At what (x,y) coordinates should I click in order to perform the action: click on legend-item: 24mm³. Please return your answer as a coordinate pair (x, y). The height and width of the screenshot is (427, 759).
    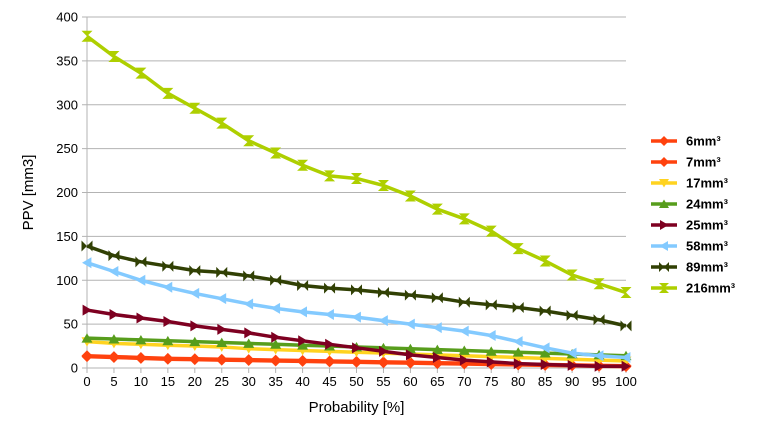
    Looking at the image, I should click on (690, 204).